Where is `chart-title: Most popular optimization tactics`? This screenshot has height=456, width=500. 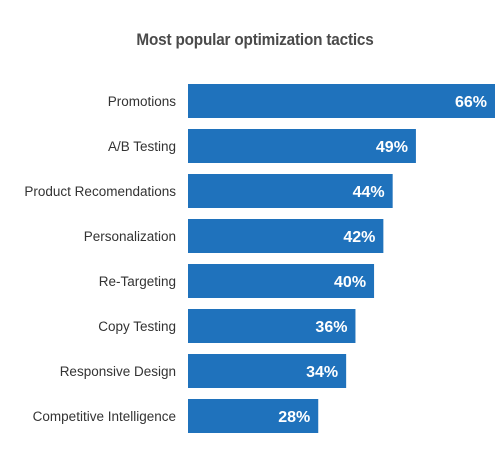 chart-title: Most popular optimization tactics is located at coordinates (255, 39).